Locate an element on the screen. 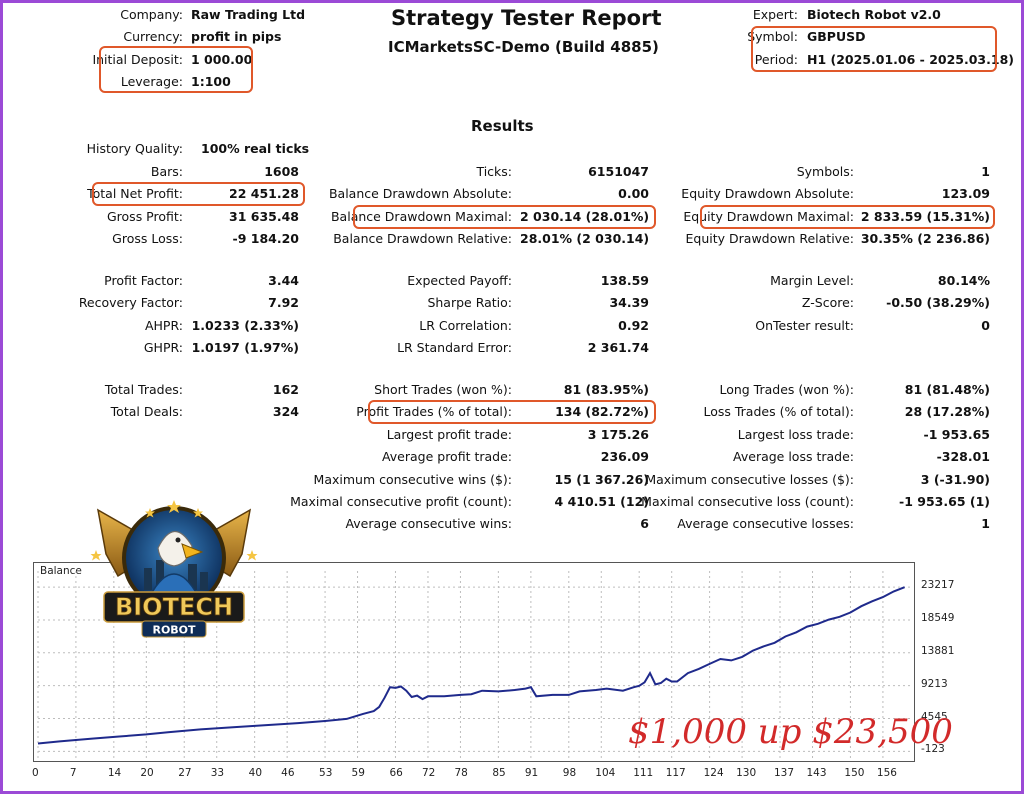 The image size is (1024, 794). chart-title: Balance is located at coordinates (61, 571).